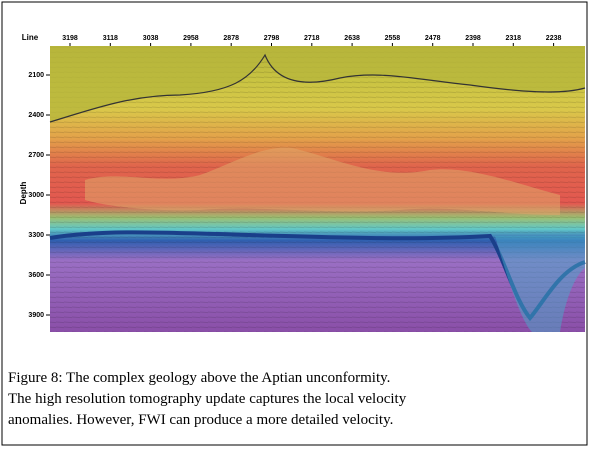 The width and height of the screenshot is (590, 449). Describe the element at coordinates (312, 38) in the screenshot. I see `x-tick-label: 2718` at that location.